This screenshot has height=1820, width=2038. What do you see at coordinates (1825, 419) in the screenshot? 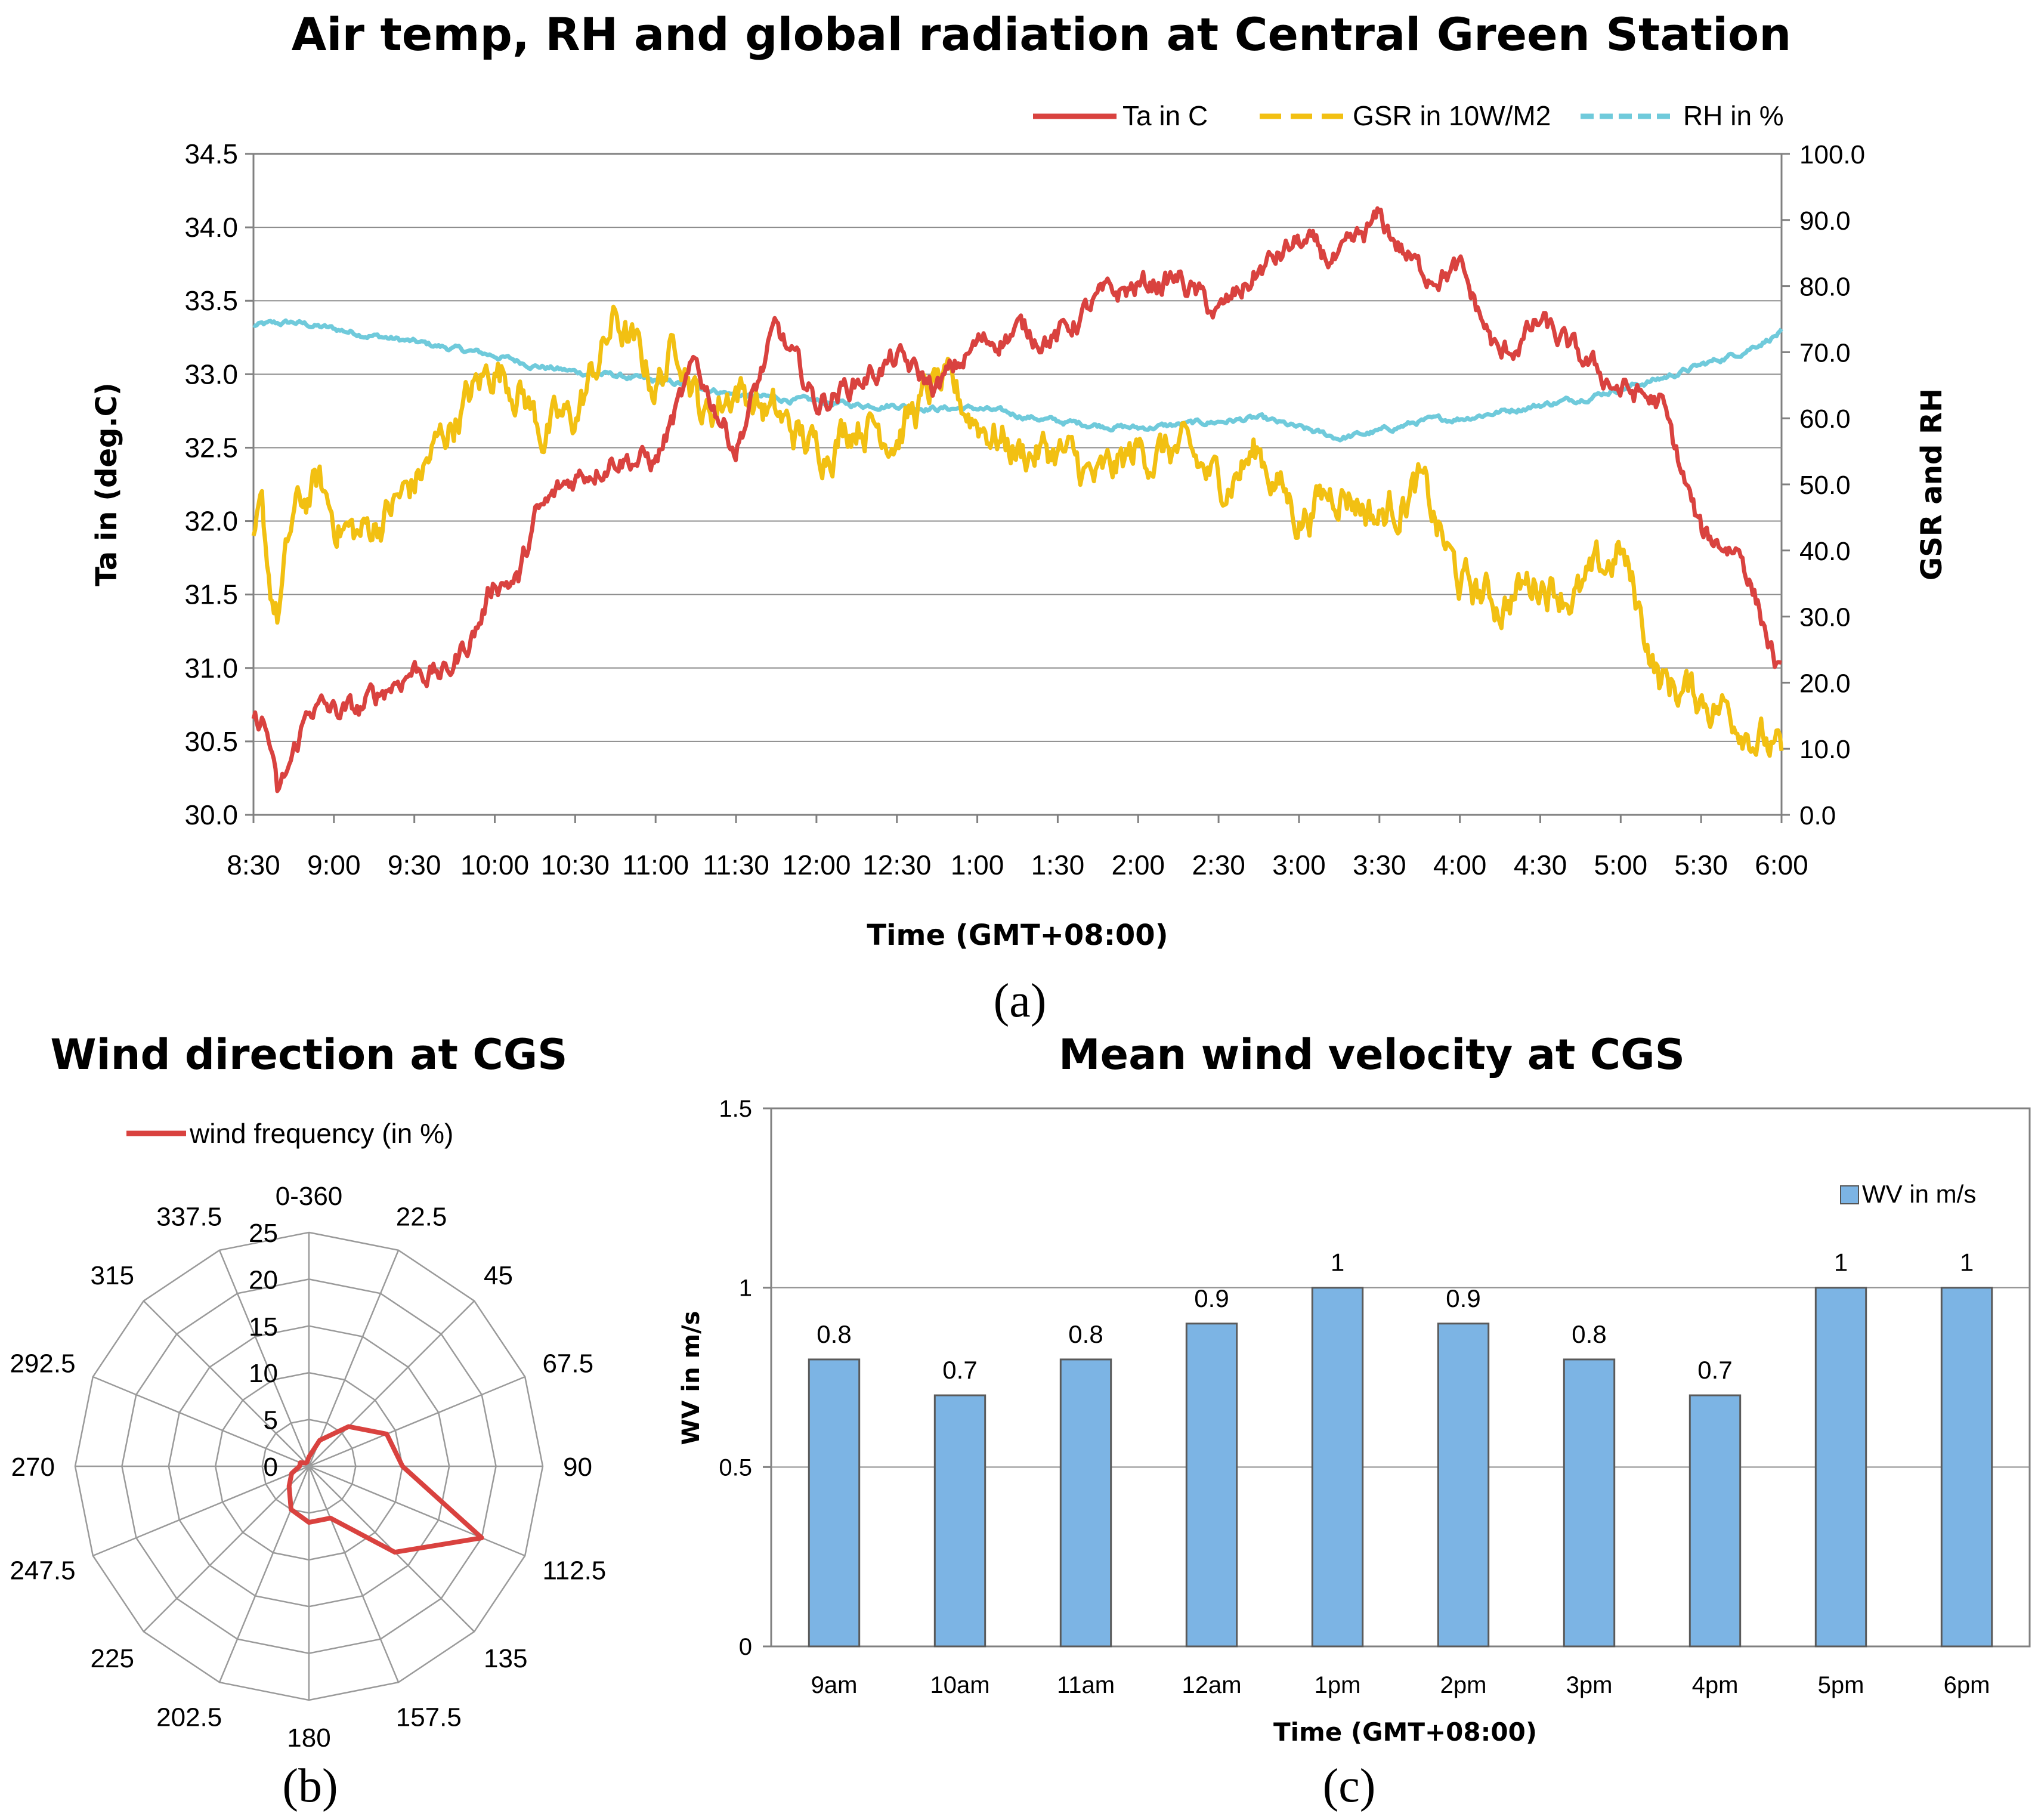
I see `y2-tick-label: 60.0` at bounding box center [1825, 419].